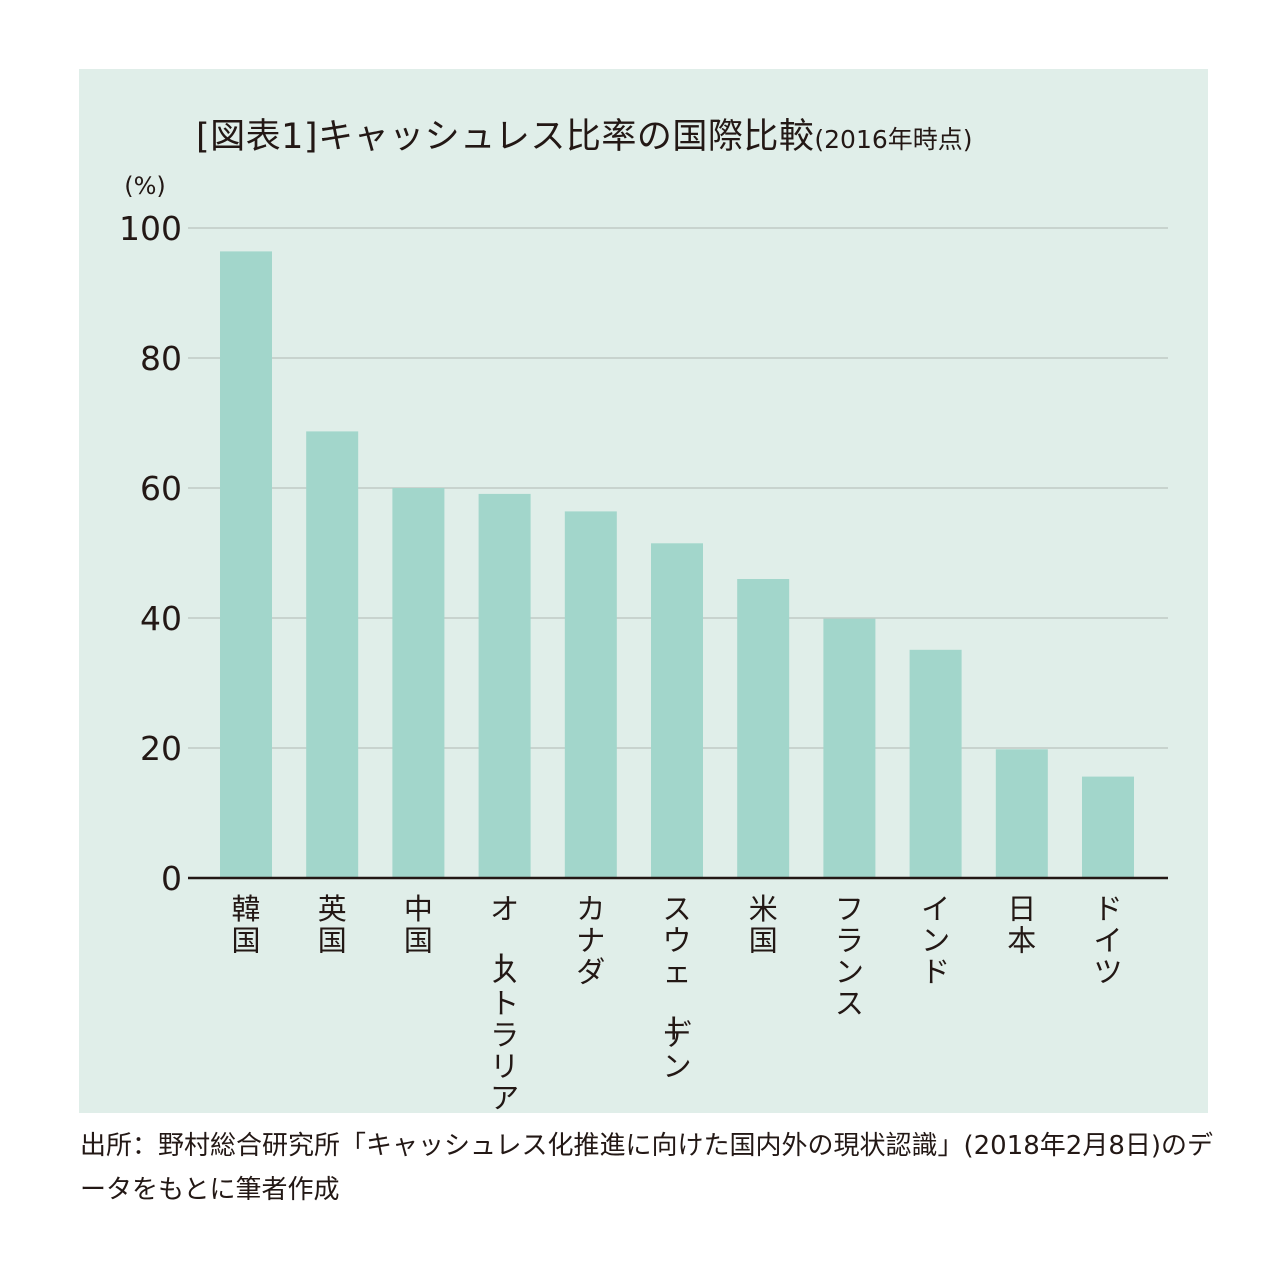 The image size is (1280, 1269). Describe the element at coordinates (893, 139) in the screenshot. I see `chart-subtitle: (2016年時点)` at that location.